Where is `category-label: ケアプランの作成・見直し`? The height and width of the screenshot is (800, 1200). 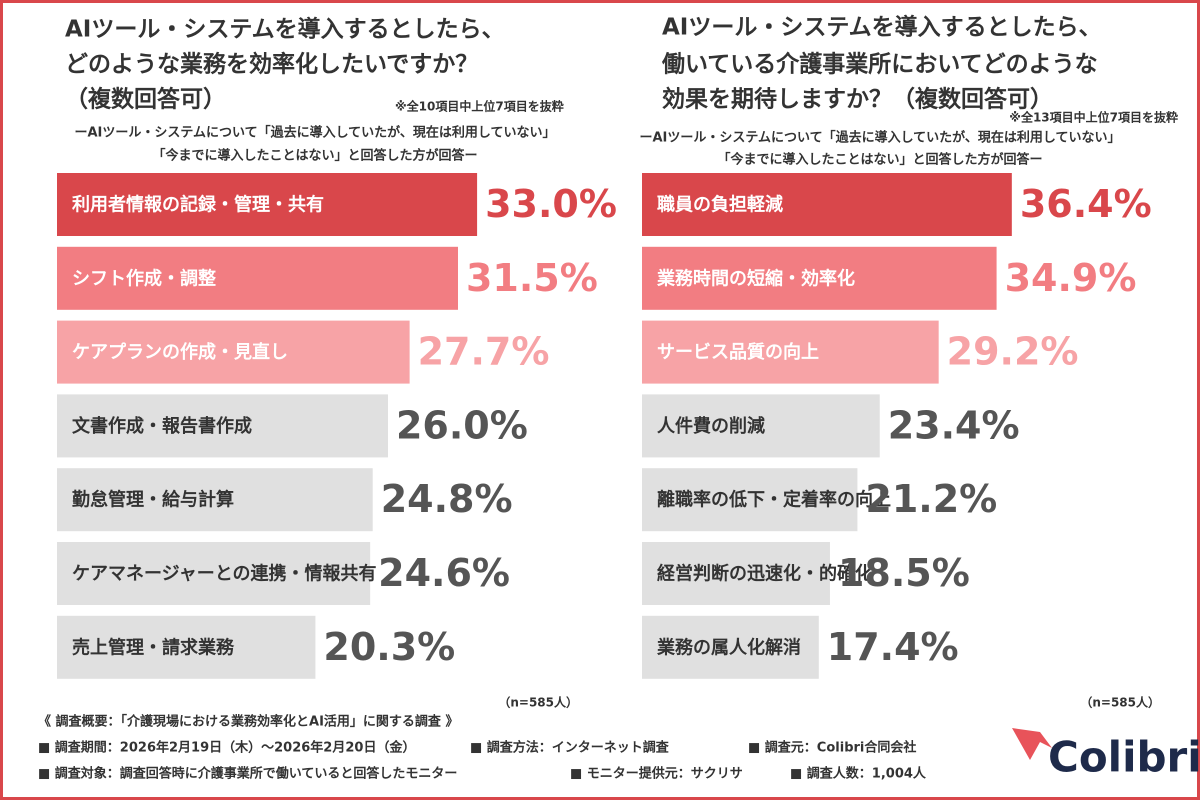
category-label: ケアプランの作成・見直し is located at coordinates (180, 352).